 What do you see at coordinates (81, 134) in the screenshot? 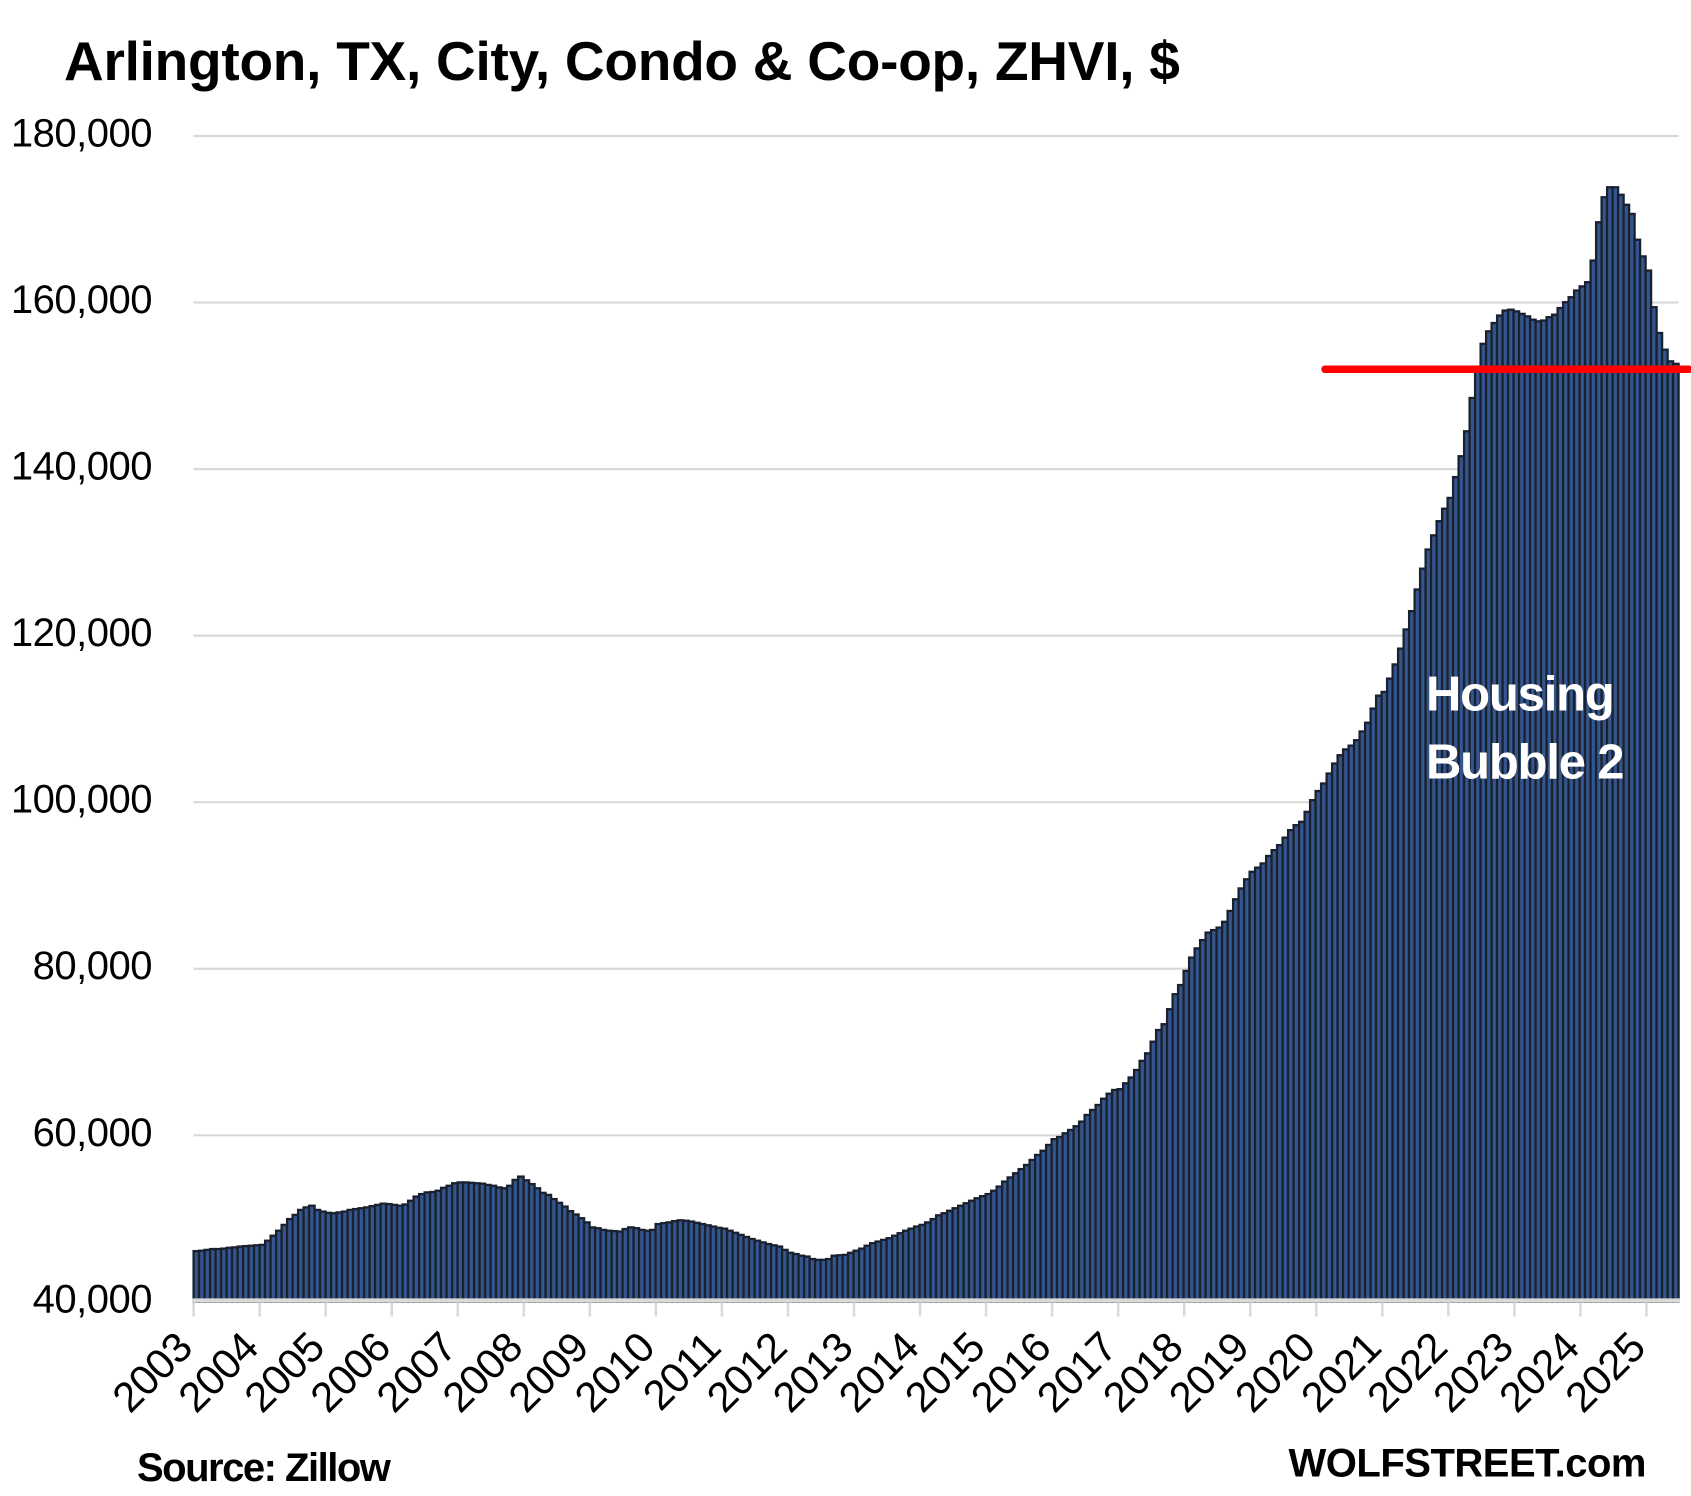
I see `svg-text: 180,000` at bounding box center [81, 134].